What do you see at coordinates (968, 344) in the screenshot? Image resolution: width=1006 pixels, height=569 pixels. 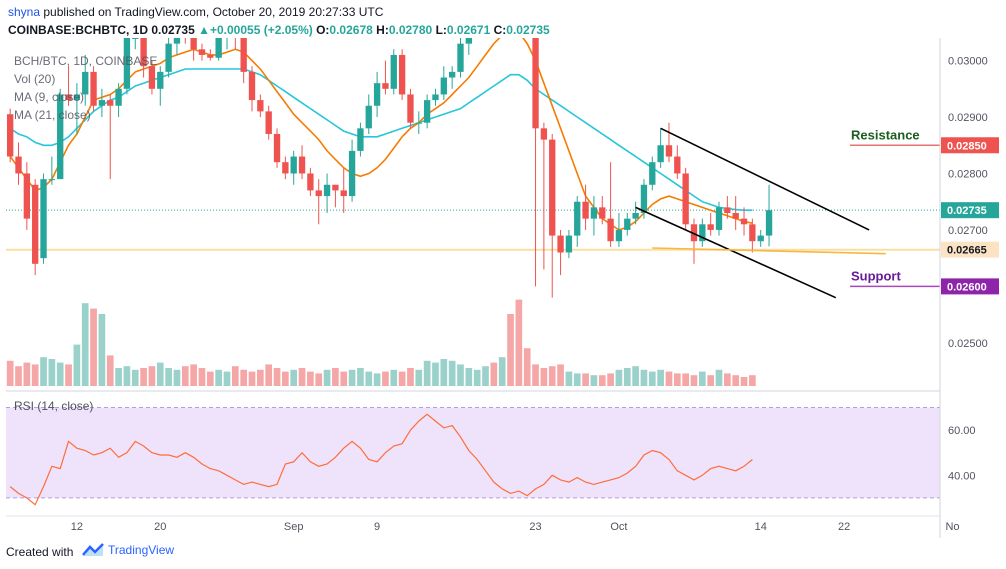 I see `price-tick-label: 0.02500` at bounding box center [968, 344].